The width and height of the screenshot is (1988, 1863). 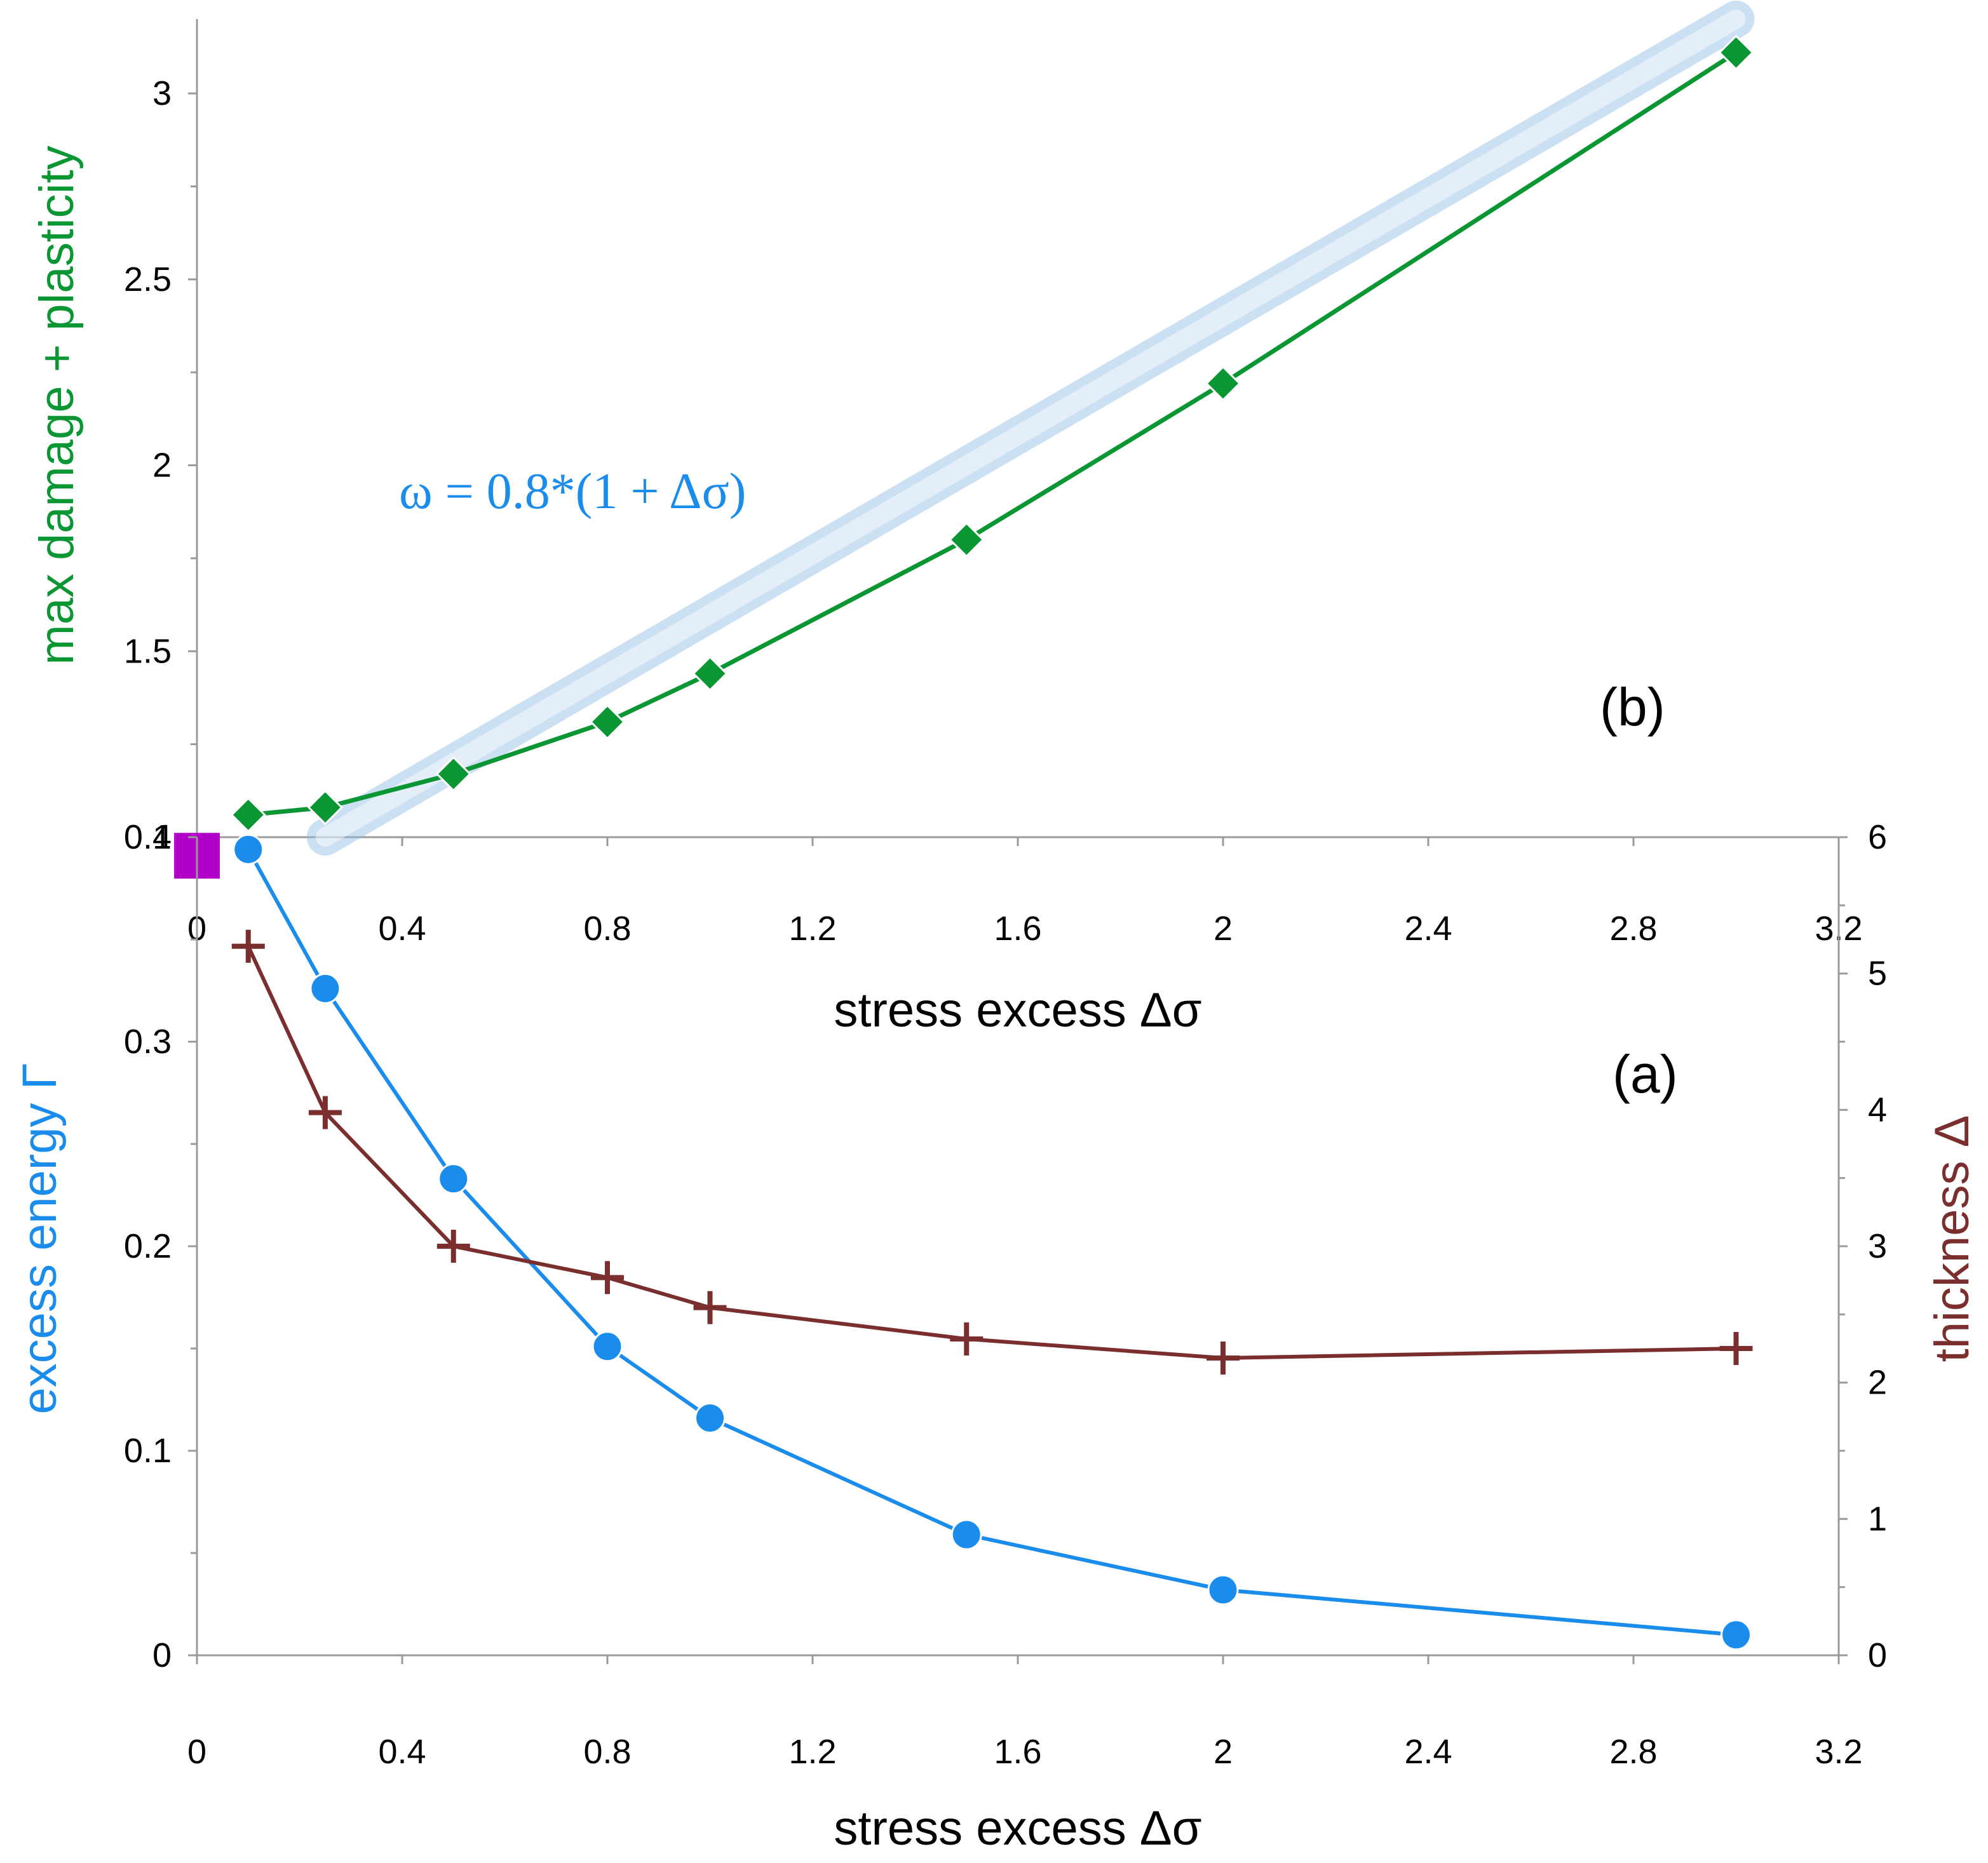 I want to click on panel-a-x-tick-label: 2.8, so click(x=1633, y=1752).